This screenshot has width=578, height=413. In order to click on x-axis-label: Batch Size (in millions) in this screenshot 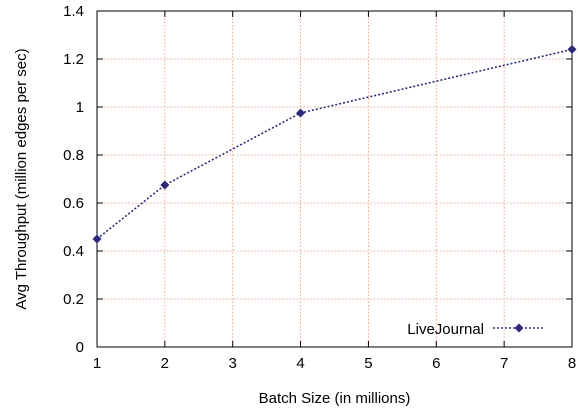, I will do `click(335, 398)`.